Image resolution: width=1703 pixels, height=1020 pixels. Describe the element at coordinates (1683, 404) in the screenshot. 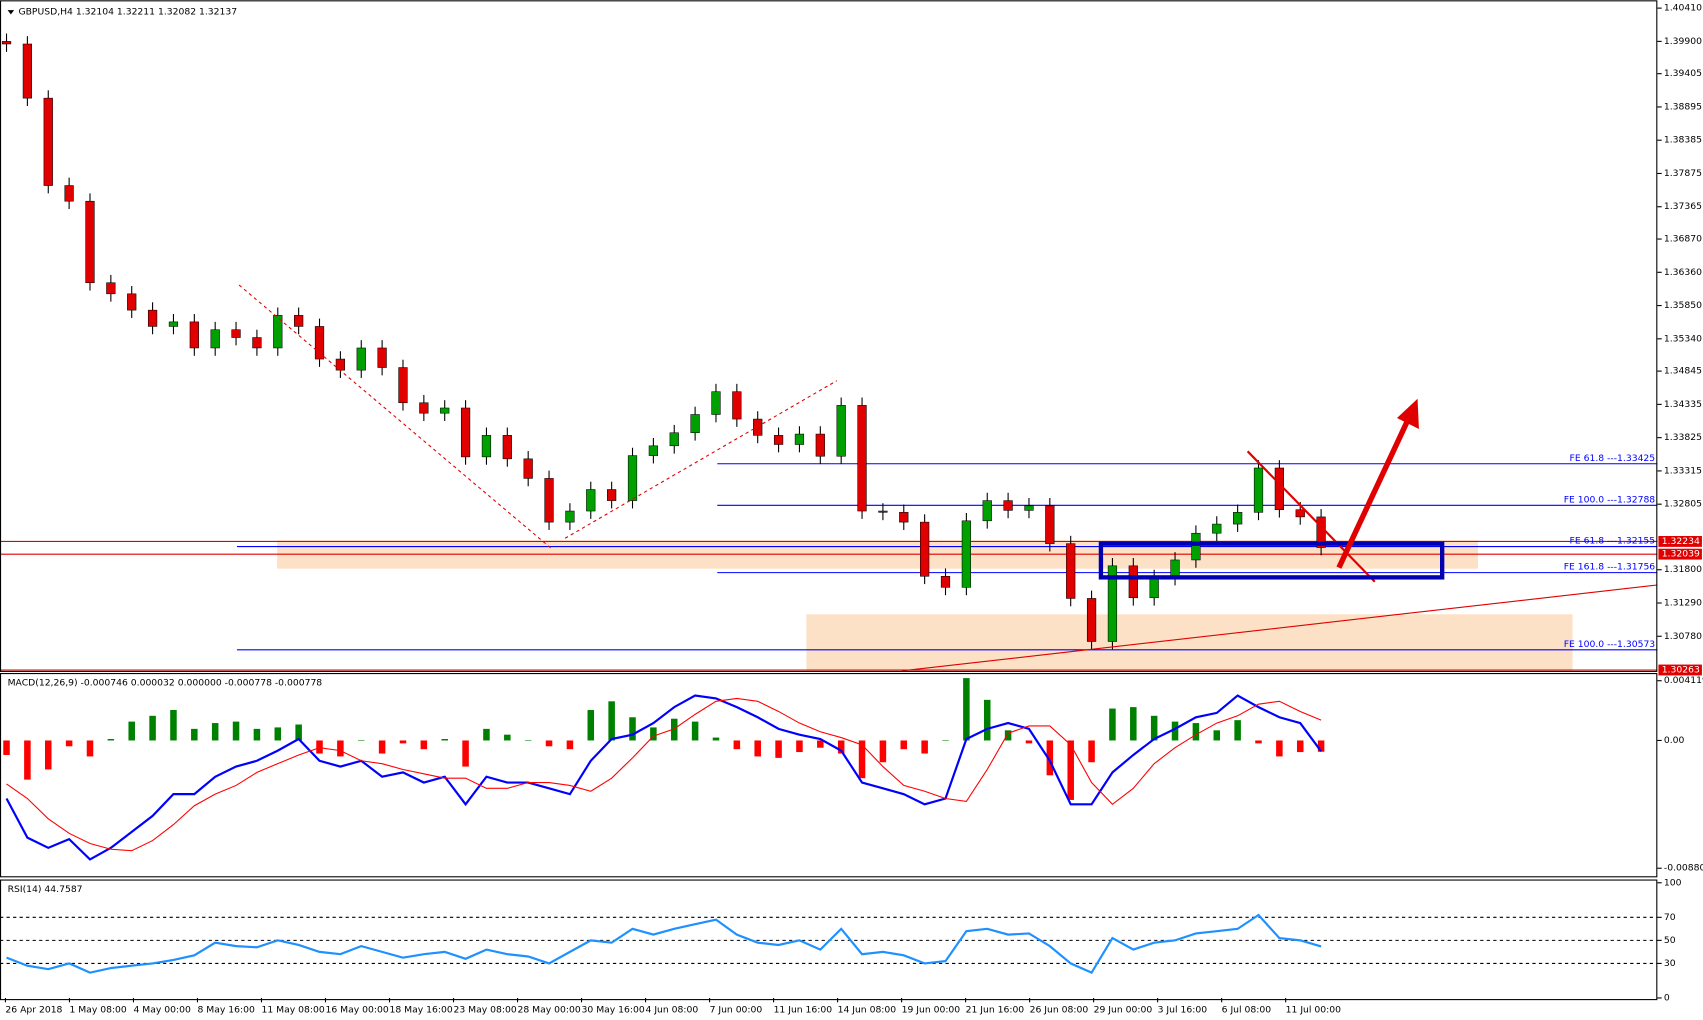

I see `y-tick-label: 1.34335` at that location.